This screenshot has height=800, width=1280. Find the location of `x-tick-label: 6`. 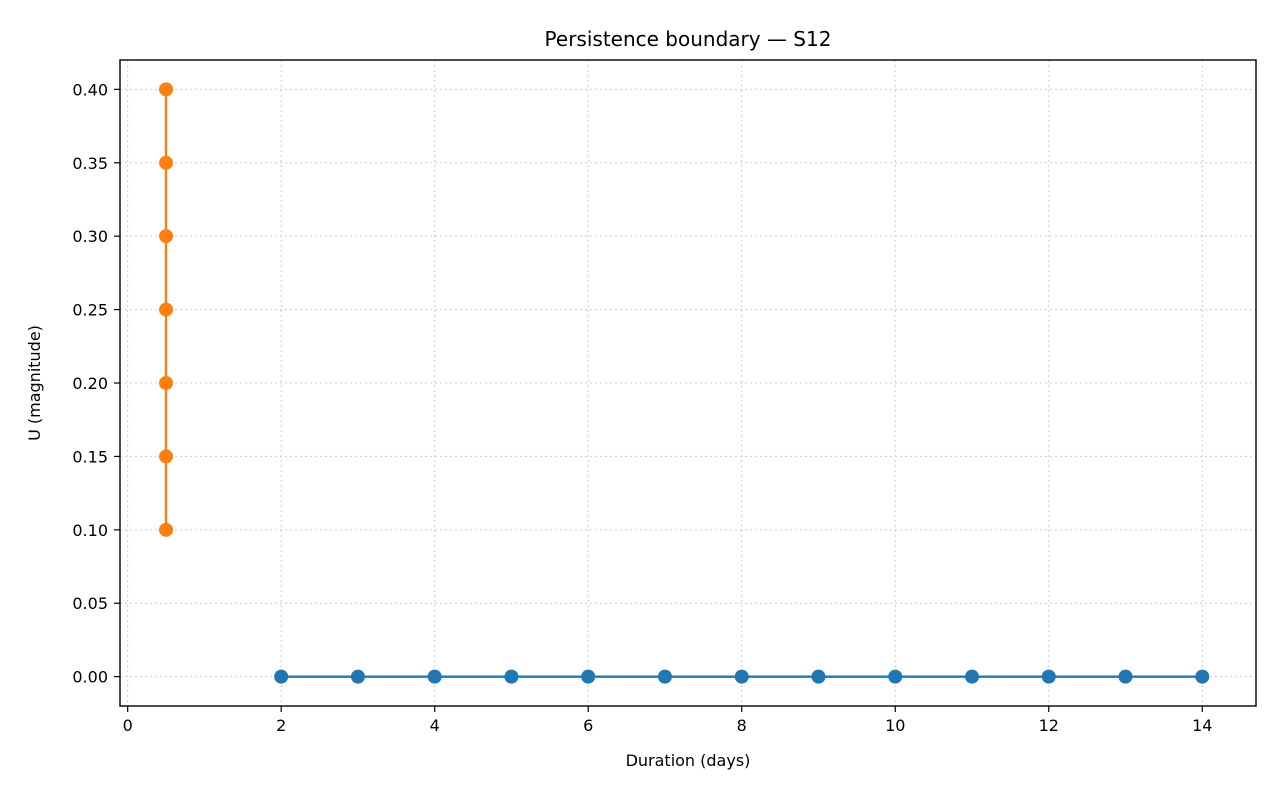

x-tick-label: 6 is located at coordinates (588, 725).